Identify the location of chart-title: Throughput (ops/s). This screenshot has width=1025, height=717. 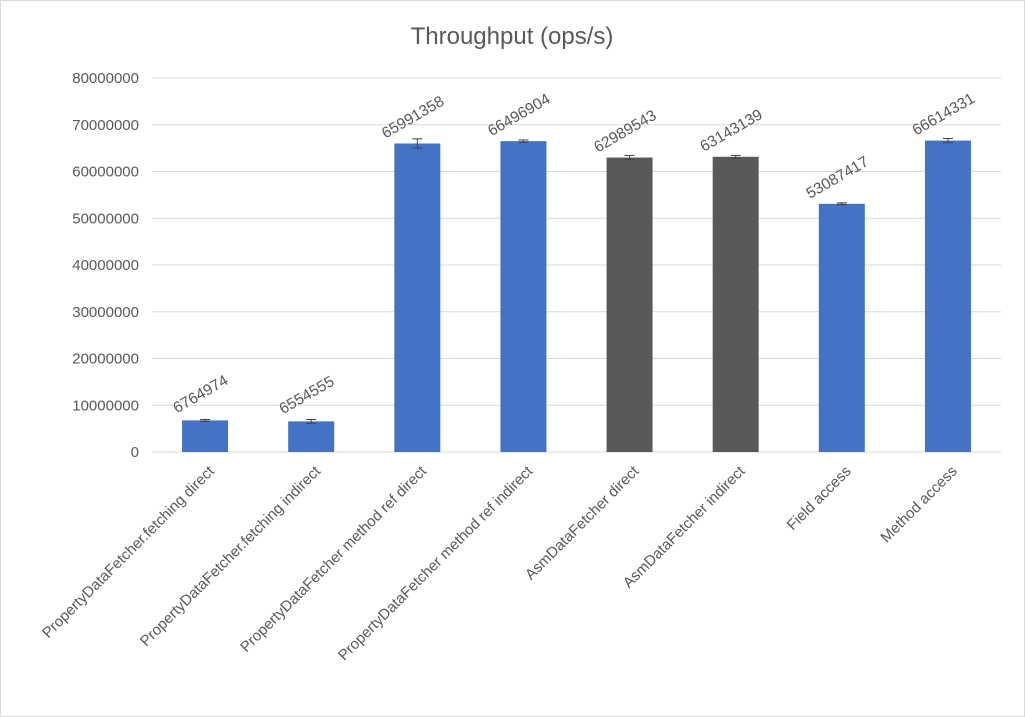
(512, 36).